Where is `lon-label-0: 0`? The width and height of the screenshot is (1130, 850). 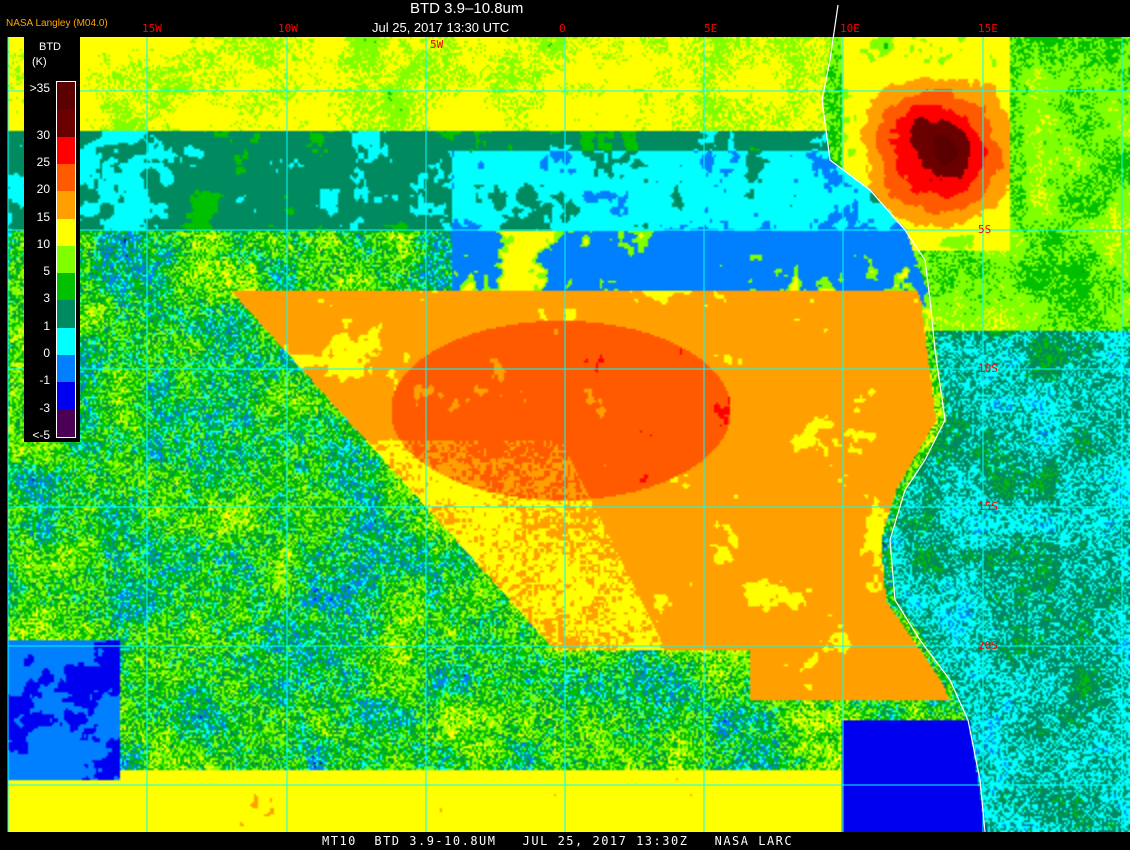
lon-label-0: 0 is located at coordinates (562, 28).